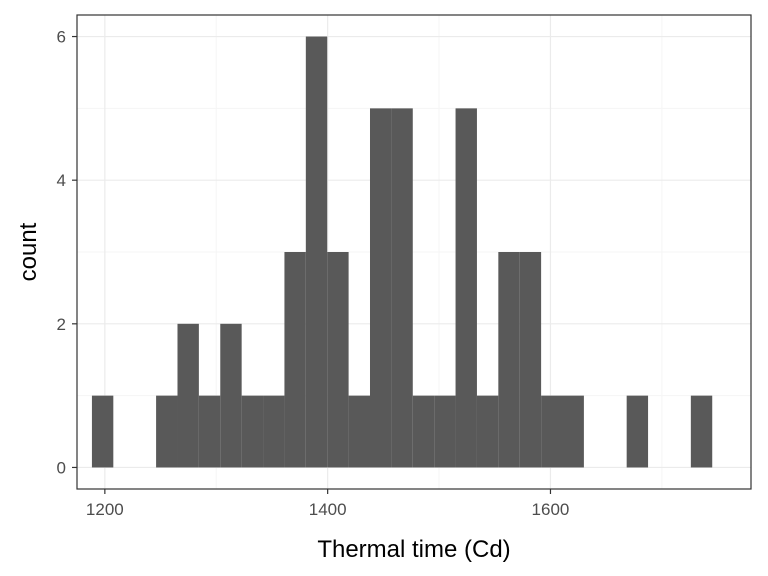 The image size is (768, 576). I want to click on x-tick-label: 1400, so click(328, 509).